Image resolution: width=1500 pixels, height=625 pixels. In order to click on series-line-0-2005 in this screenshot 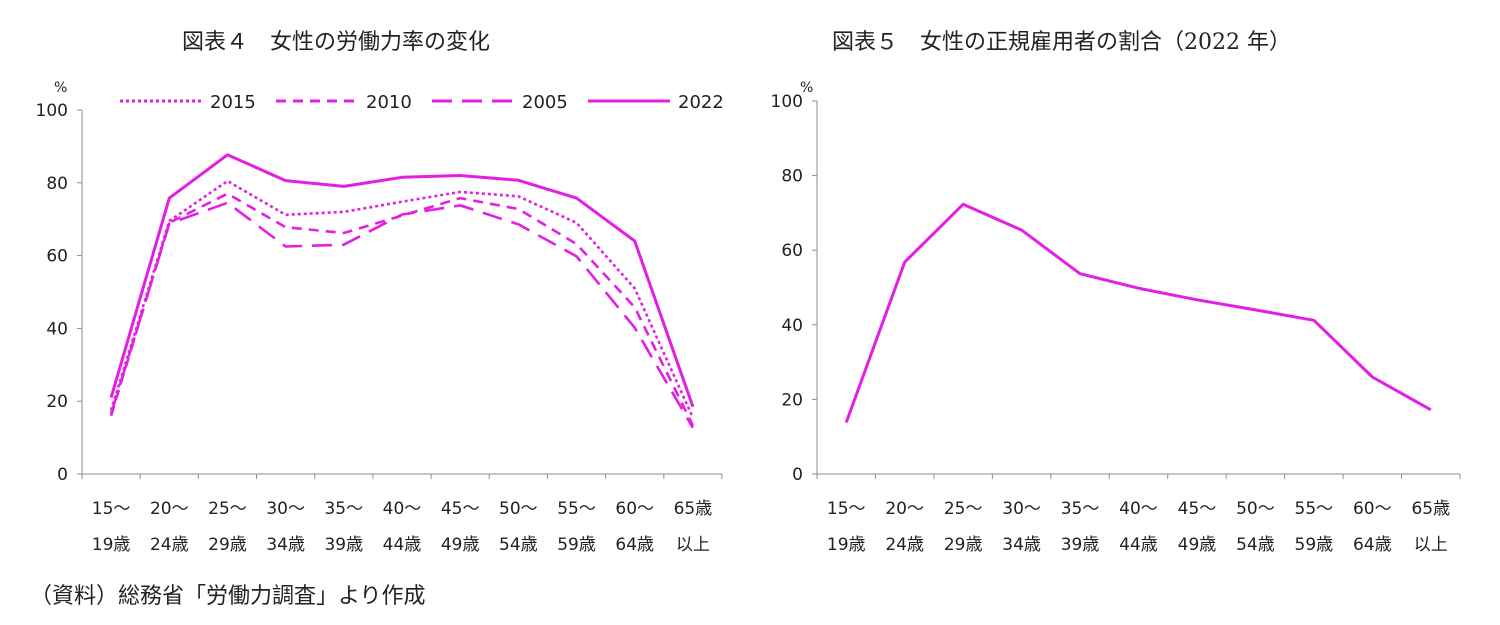, I will do `click(402, 315)`.